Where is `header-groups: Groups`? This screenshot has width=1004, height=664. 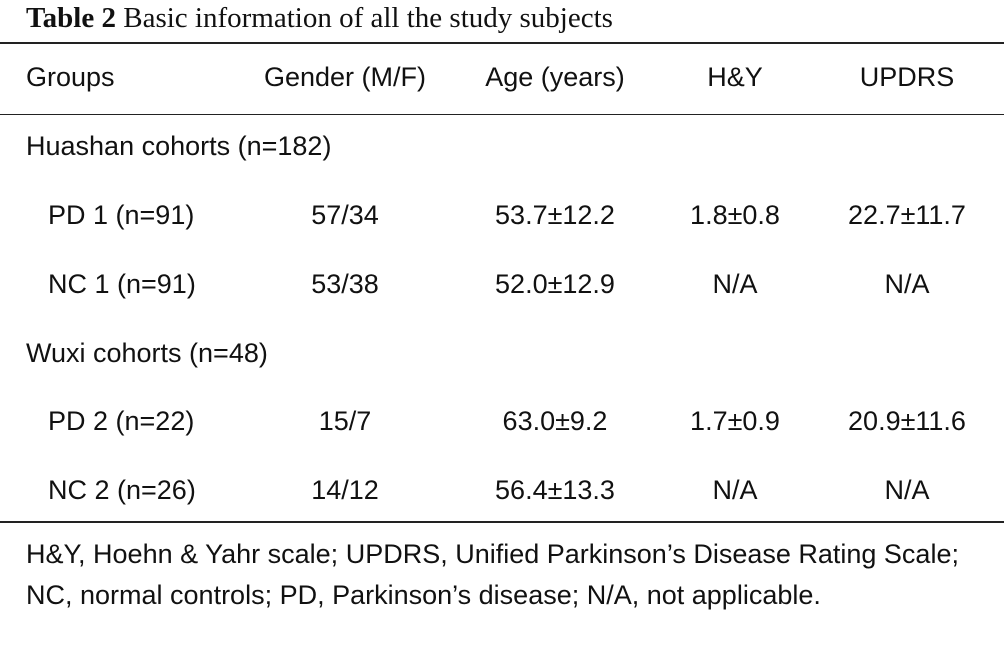 header-groups: Groups is located at coordinates (70, 77).